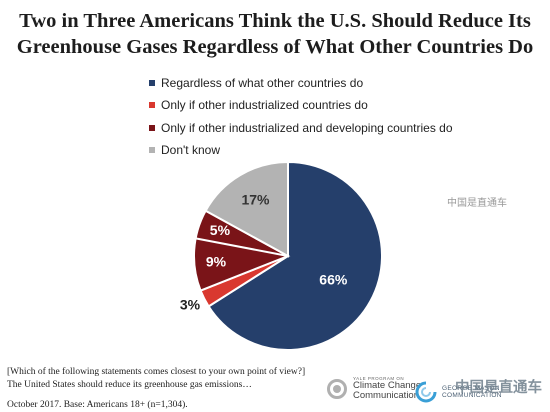  I want to click on gmu-logo-icon, so click(426, 392).